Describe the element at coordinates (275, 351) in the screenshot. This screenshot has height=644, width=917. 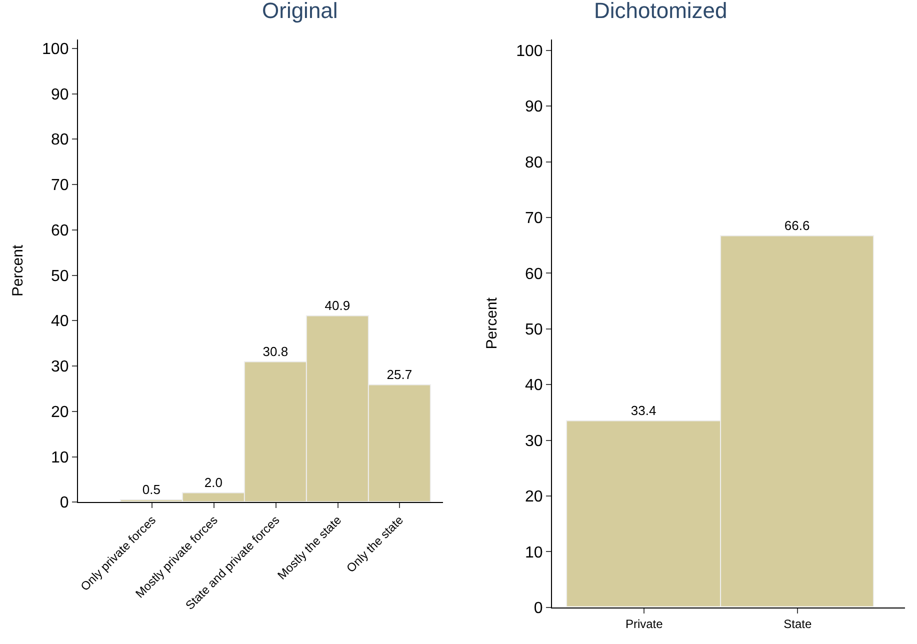
I see `data-label: 30.8` at that location.